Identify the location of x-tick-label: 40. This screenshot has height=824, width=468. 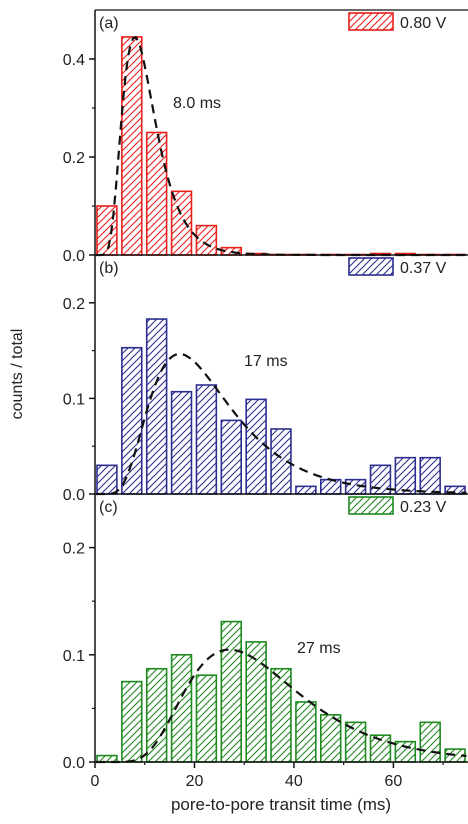
(294, 781).